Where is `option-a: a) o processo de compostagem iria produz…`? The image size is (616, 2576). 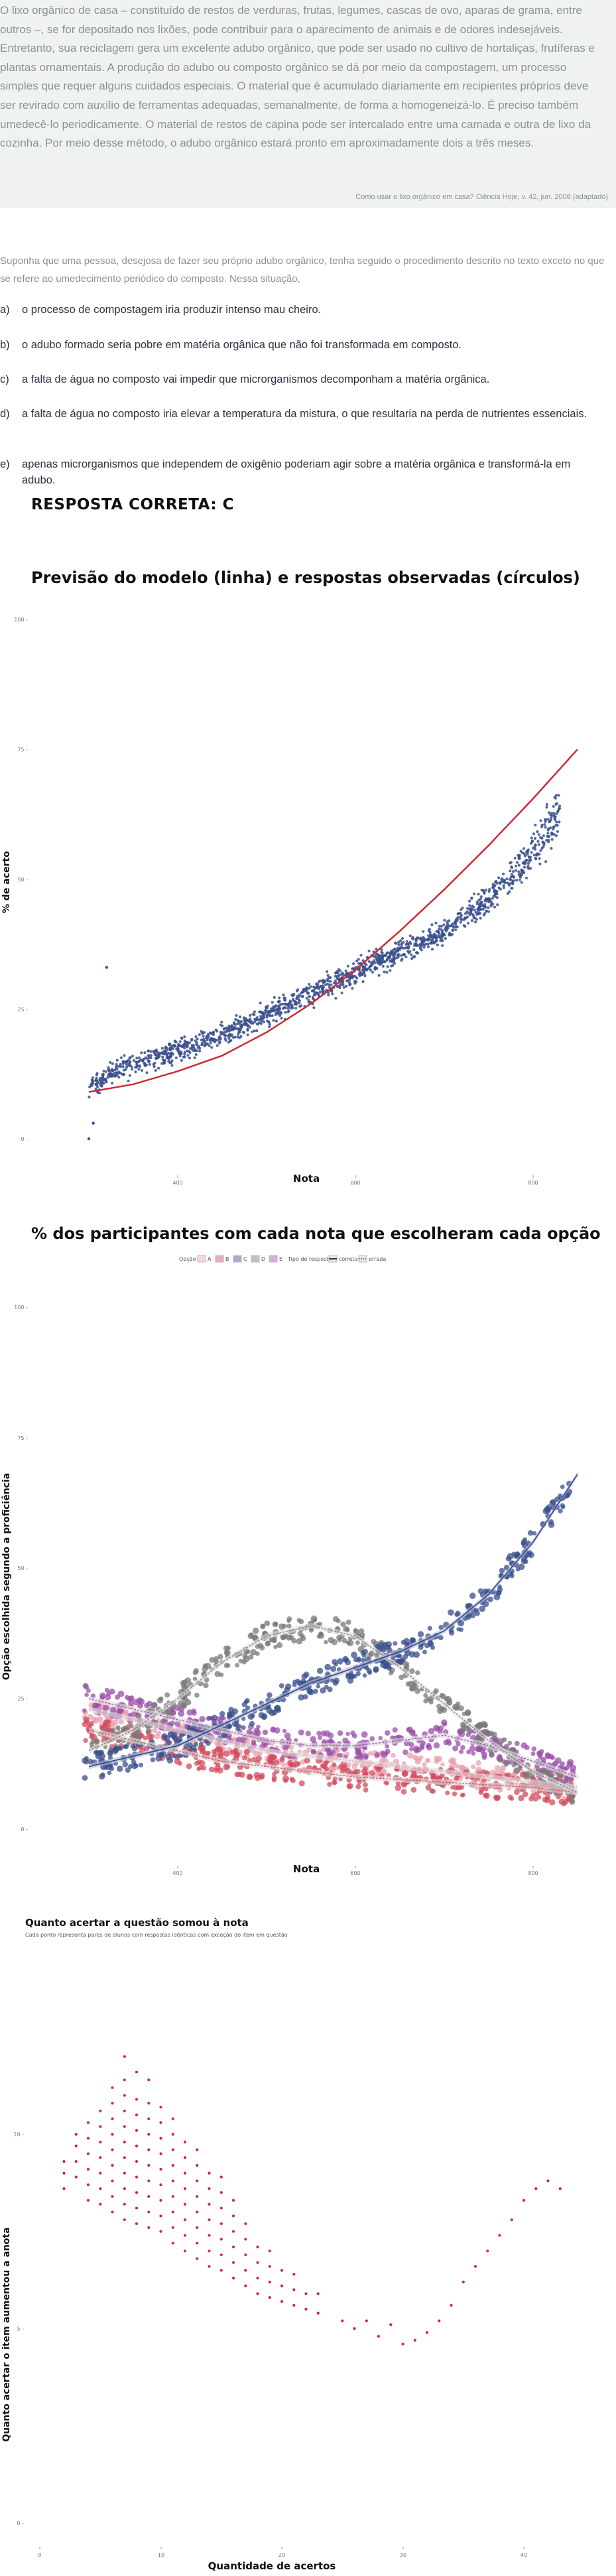 option-a: a) o processo de compostagem iria produz… is located at coordinates (308, 320).